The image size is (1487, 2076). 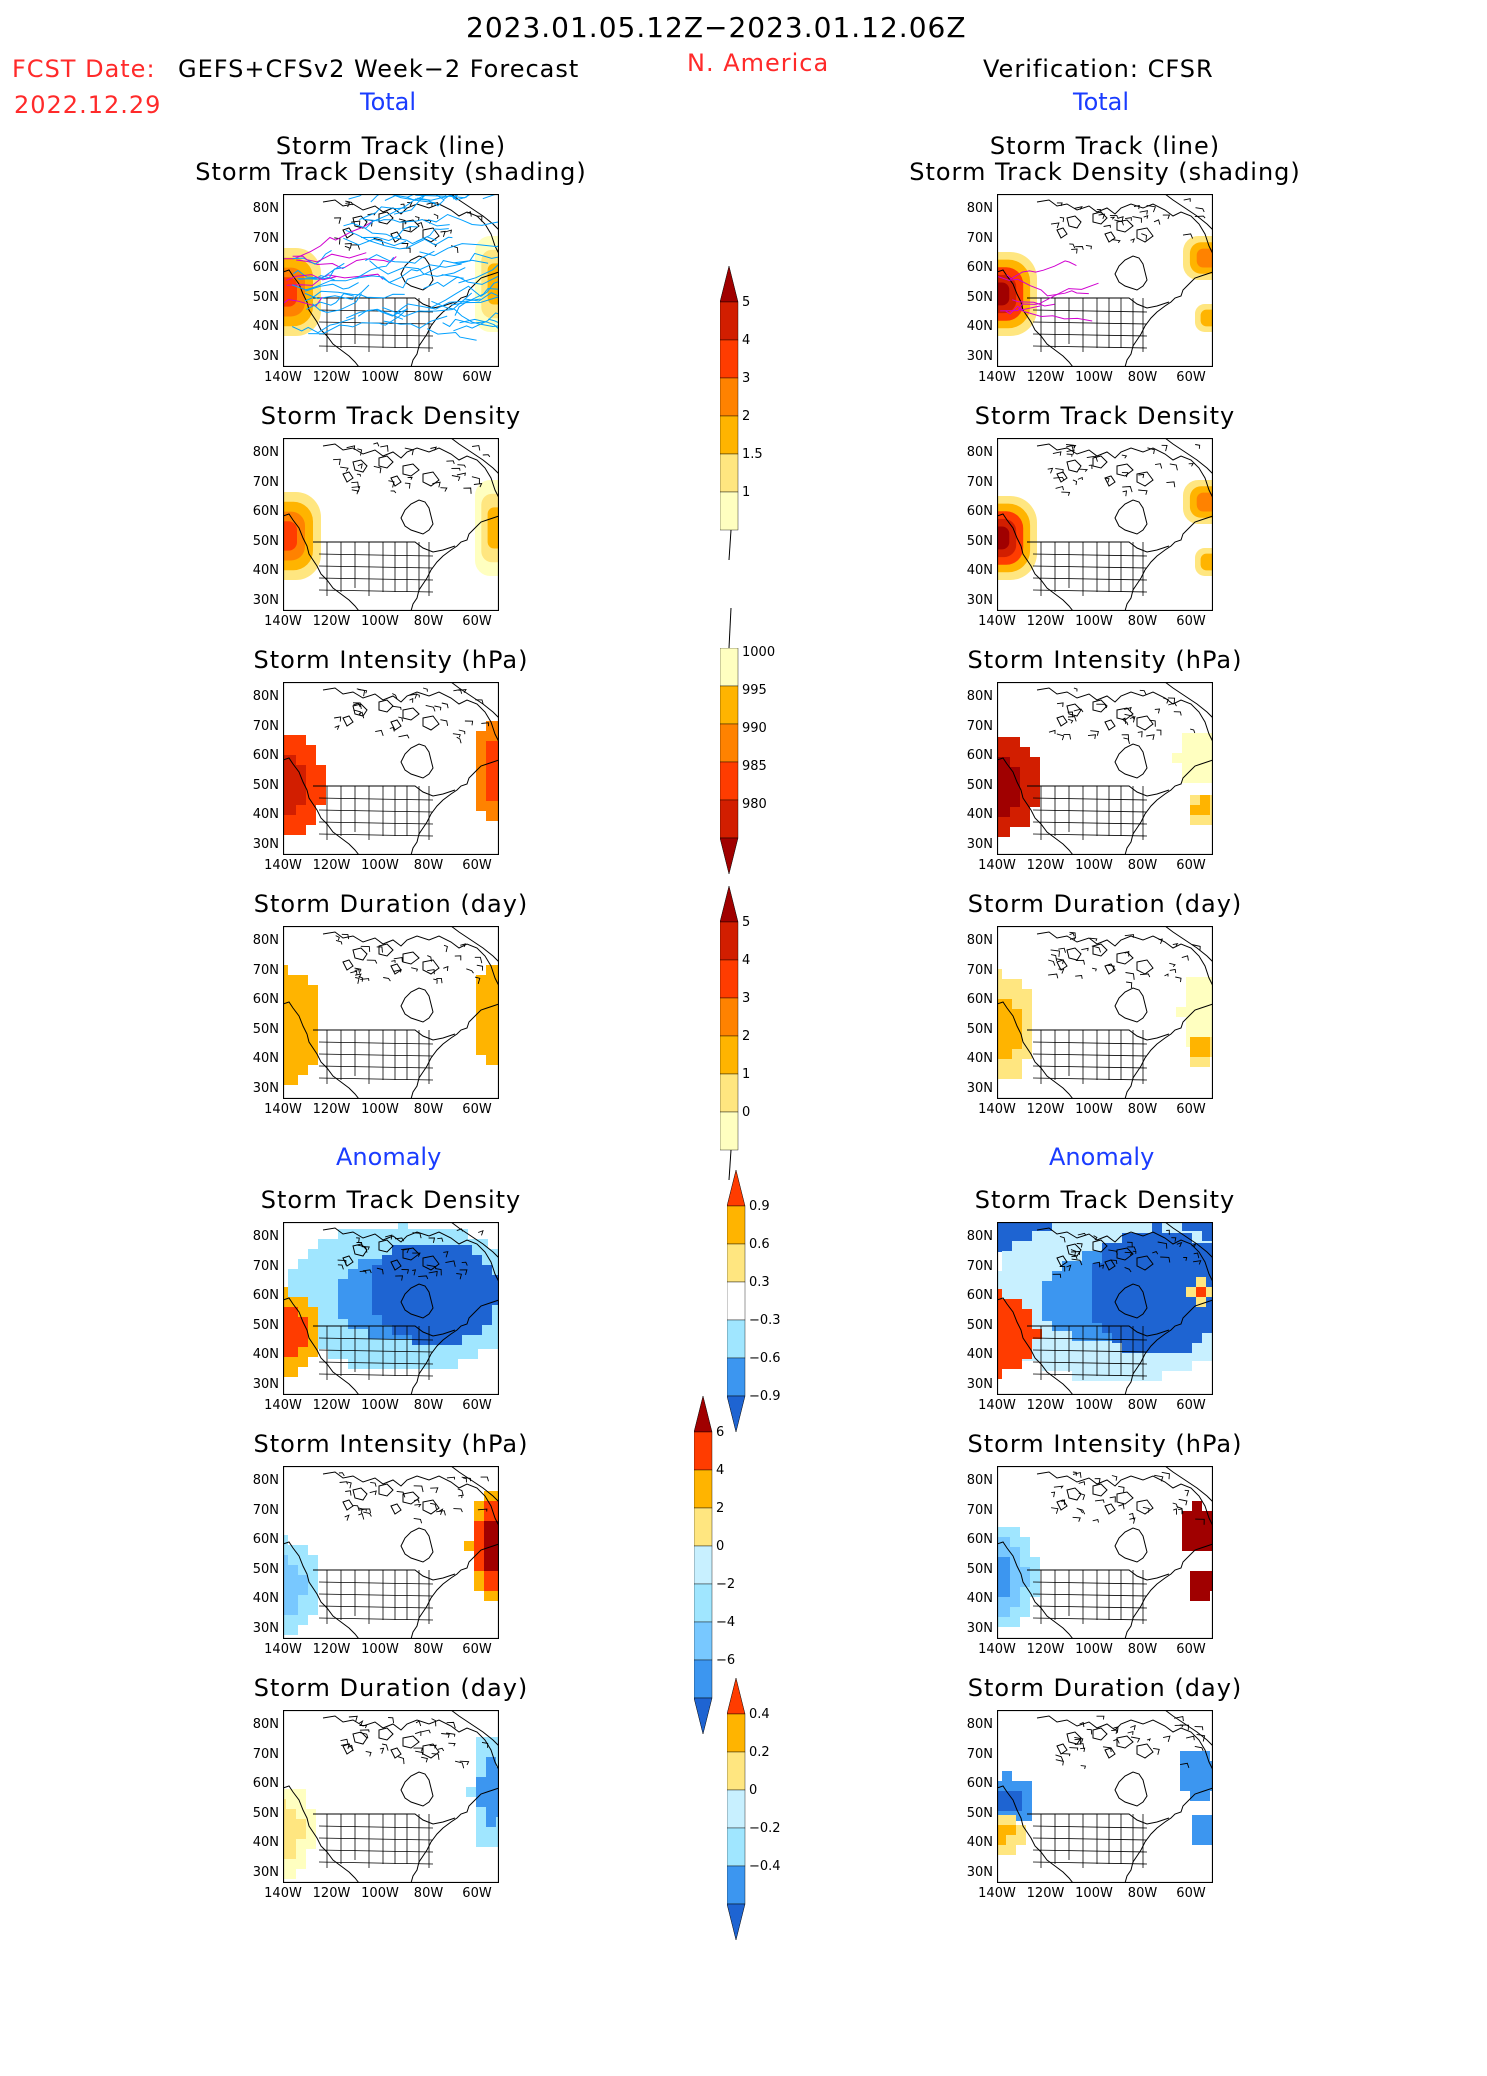 What do you see at coordinates (736, 1301) in the screenshot?
I see `colorbar-density-anom` at bounding box center [736, 1301].